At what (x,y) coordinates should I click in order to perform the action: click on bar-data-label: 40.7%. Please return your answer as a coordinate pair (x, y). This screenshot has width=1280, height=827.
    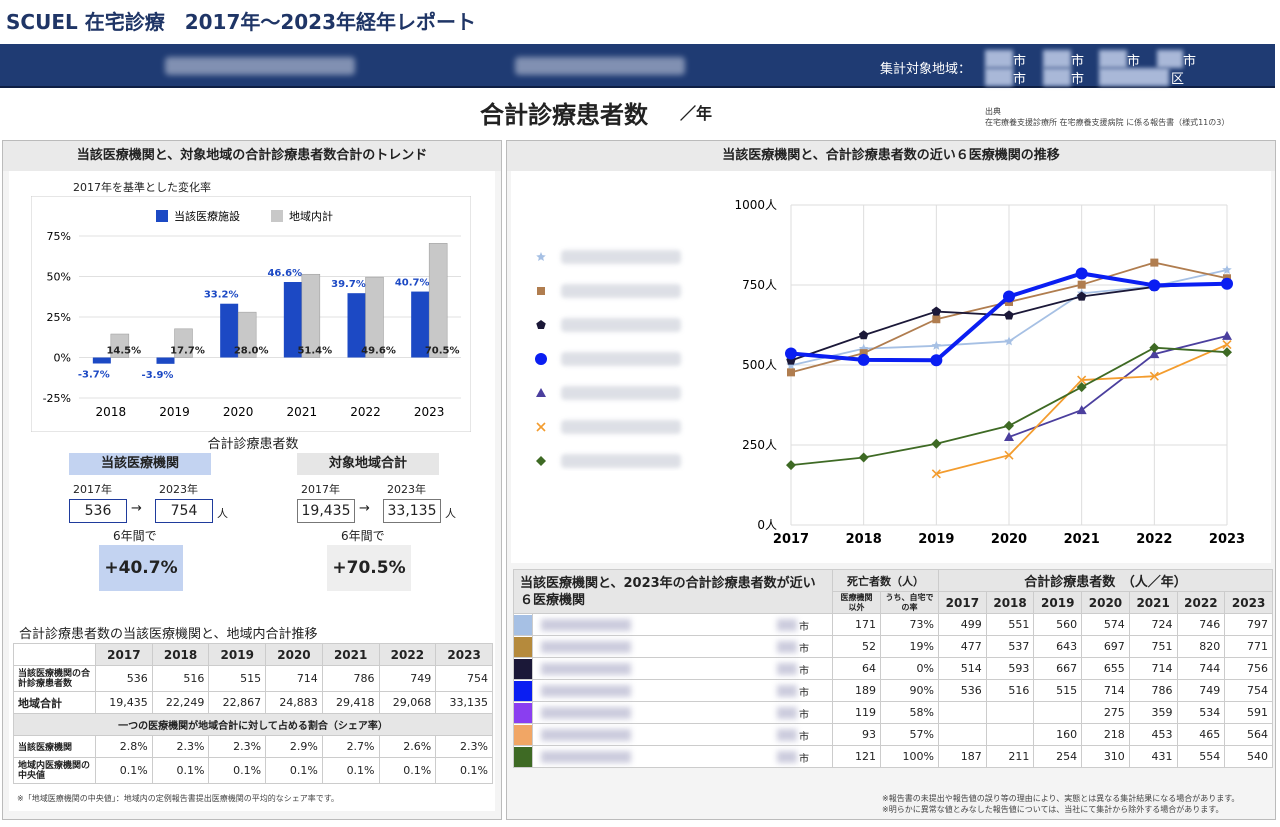
    Looking at the image, I should click on (412, 283).